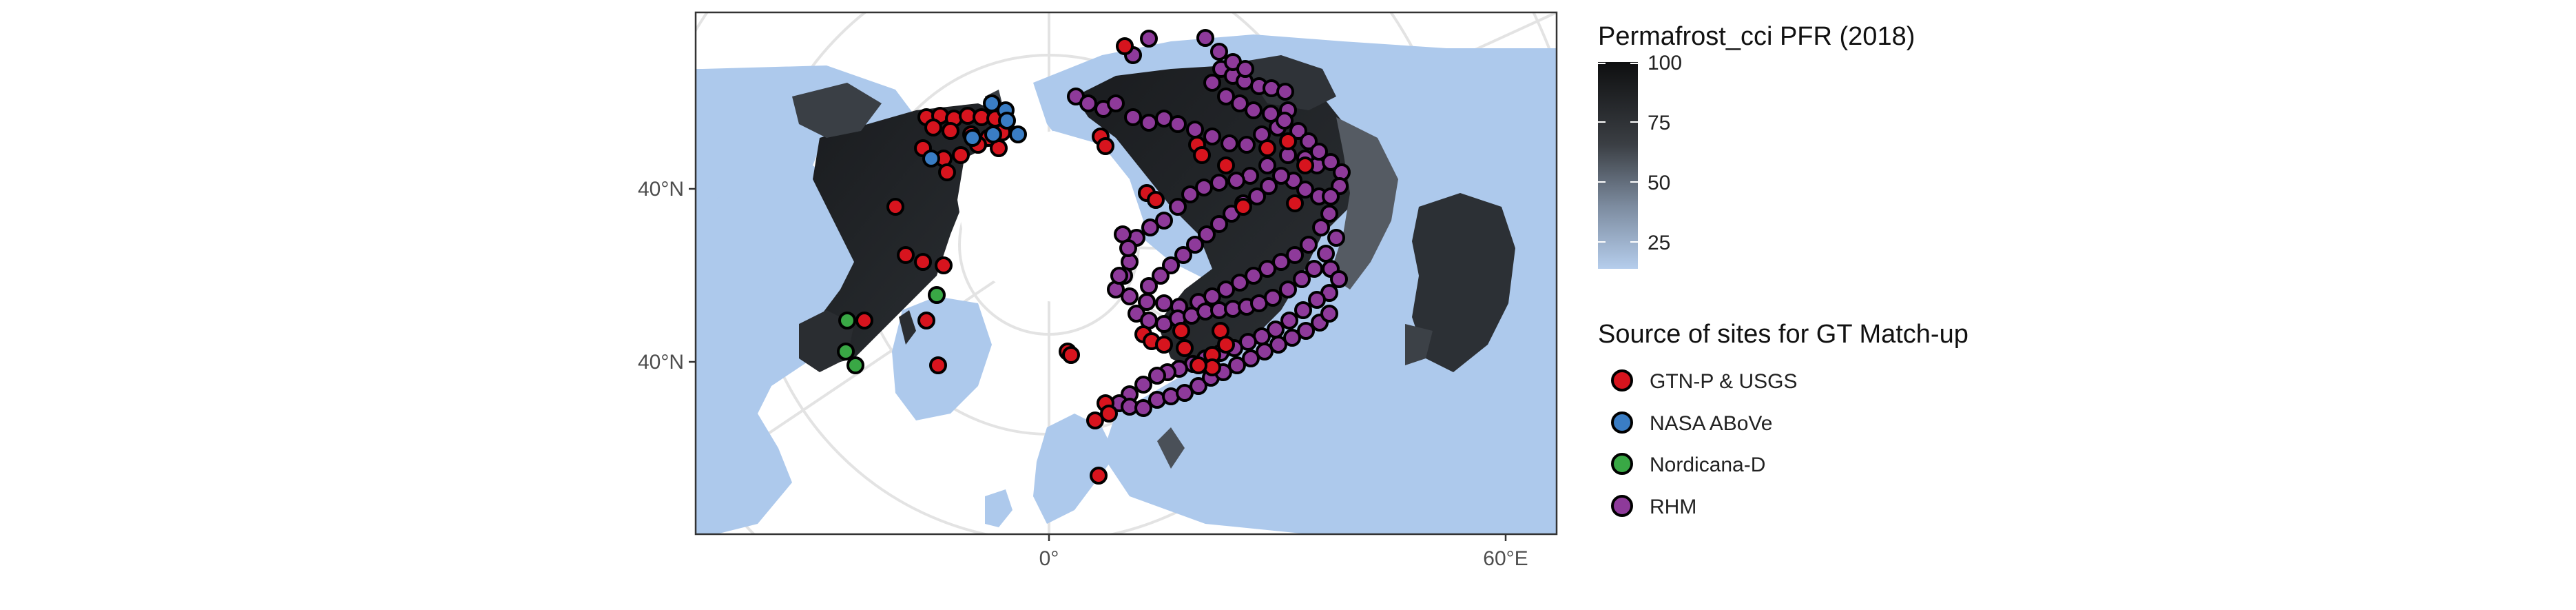 Image resolution: width=2576 pixels, height=610 pixels. I want to click on pfr-tick-label: 75, so click(1659, 123).